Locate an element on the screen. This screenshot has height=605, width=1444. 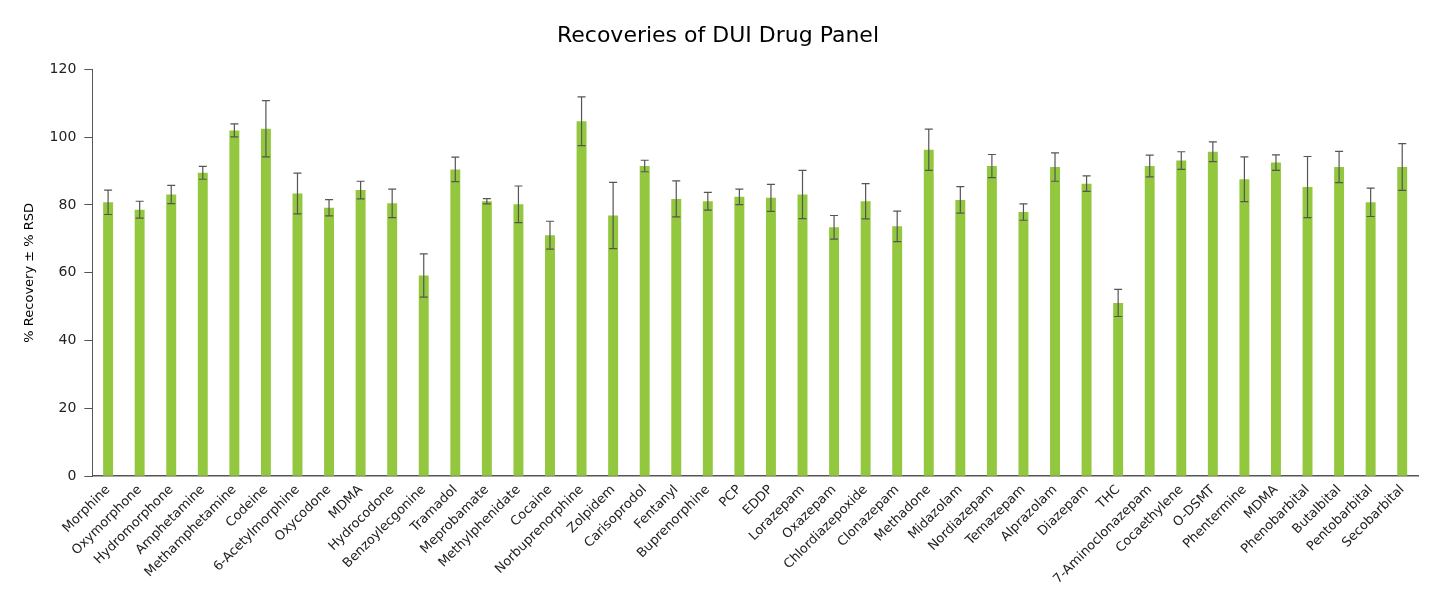
y-tick-label: 120 is located at coordinates (63, 68).